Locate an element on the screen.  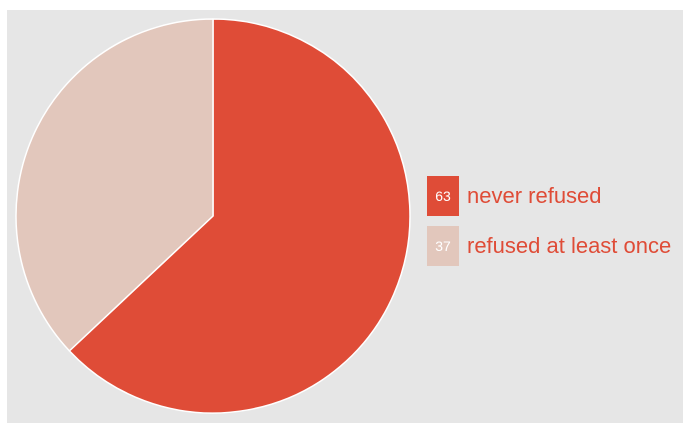
legend-value-never-refused: 63 is located at coordinates (443, 196).